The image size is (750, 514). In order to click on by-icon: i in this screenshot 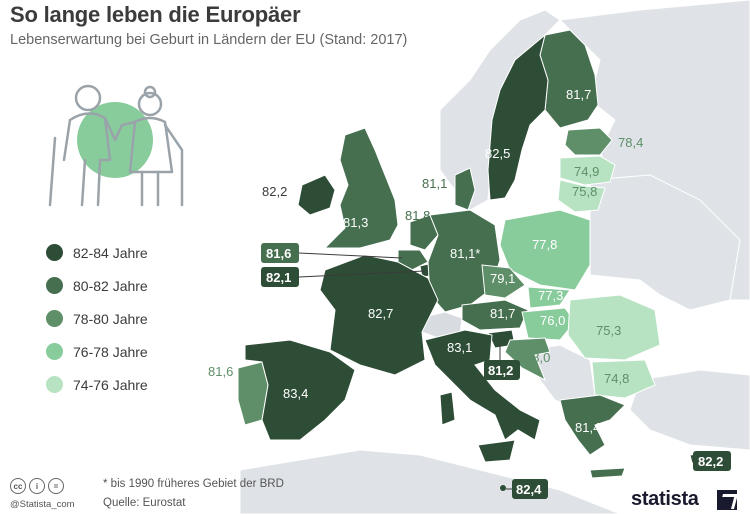, I will do `click(37, 486)`.